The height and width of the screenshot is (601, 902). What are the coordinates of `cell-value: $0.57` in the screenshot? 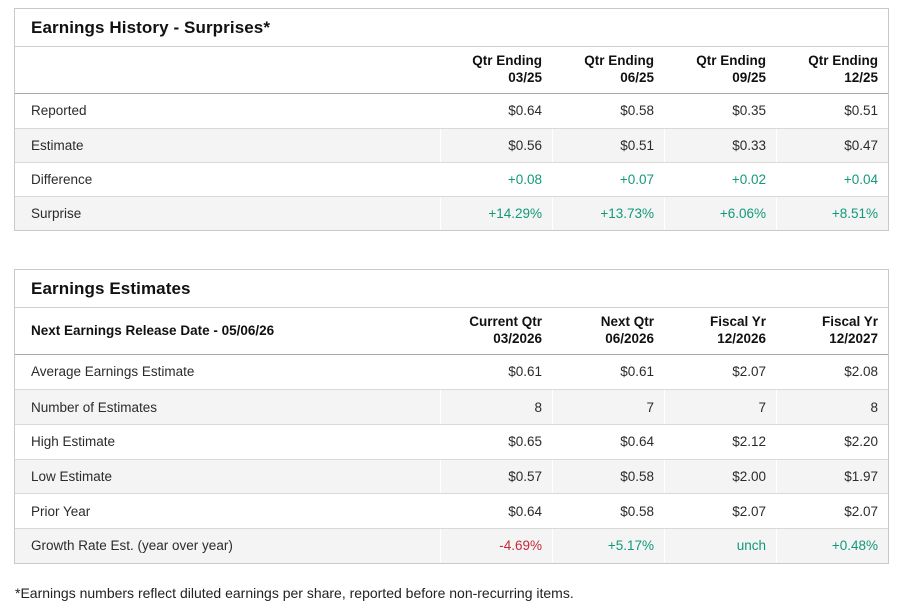 It's located at (496, 476).